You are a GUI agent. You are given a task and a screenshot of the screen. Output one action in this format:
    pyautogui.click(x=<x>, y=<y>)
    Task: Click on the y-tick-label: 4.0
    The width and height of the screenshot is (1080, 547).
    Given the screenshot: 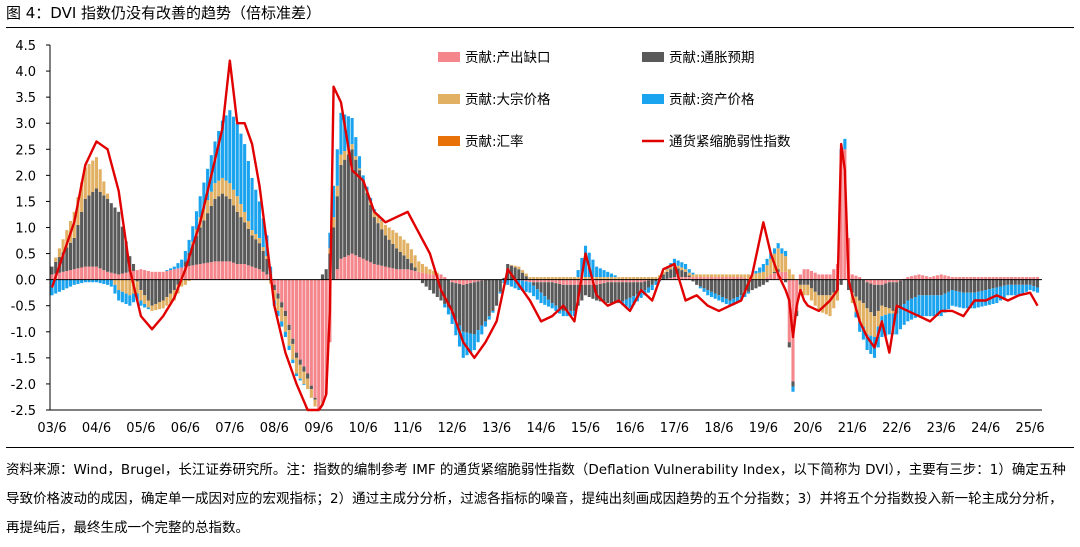 What is the action you would take?
    pyautogui.click(x=25, y=72)
    